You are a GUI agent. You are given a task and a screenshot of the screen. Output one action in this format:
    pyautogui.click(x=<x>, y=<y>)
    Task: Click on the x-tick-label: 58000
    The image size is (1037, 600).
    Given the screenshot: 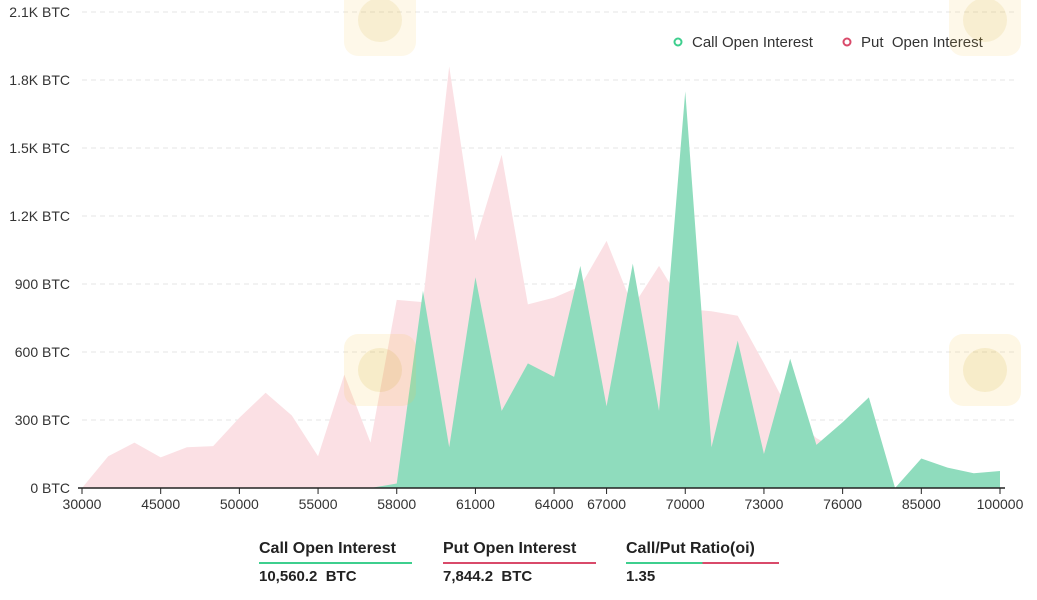 What is the action you would take?
    pyautogui.click(x=396, y=504)
    